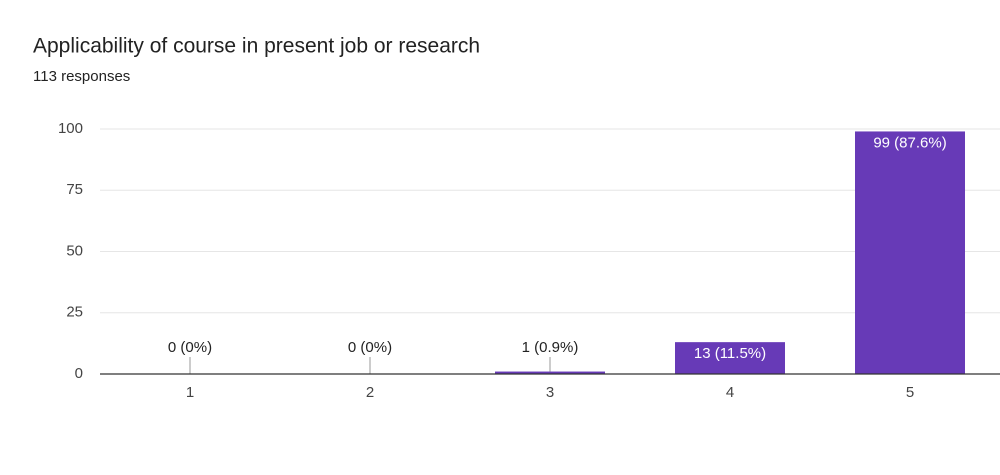 This screenshot has height=475, width=1000. I want to click on x-tick-label: 3, so click(550, 392).